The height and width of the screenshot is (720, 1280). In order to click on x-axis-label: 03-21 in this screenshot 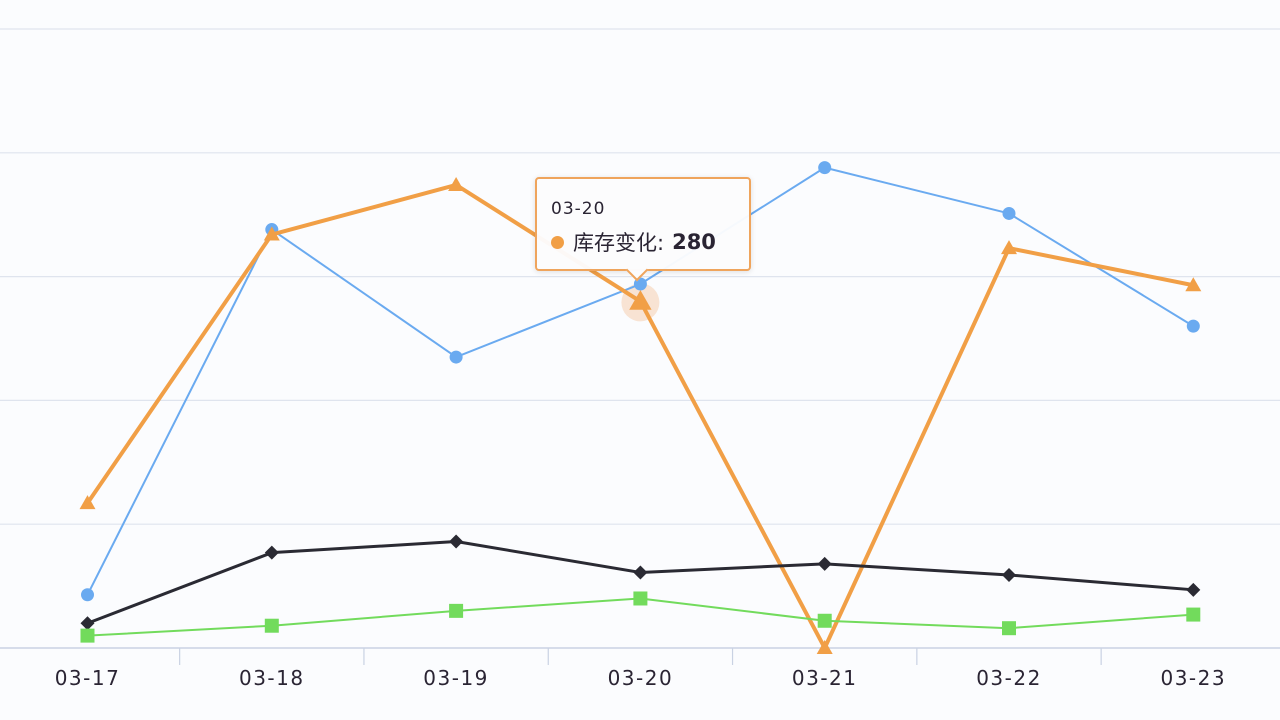, I will do `click(825, 678)`.